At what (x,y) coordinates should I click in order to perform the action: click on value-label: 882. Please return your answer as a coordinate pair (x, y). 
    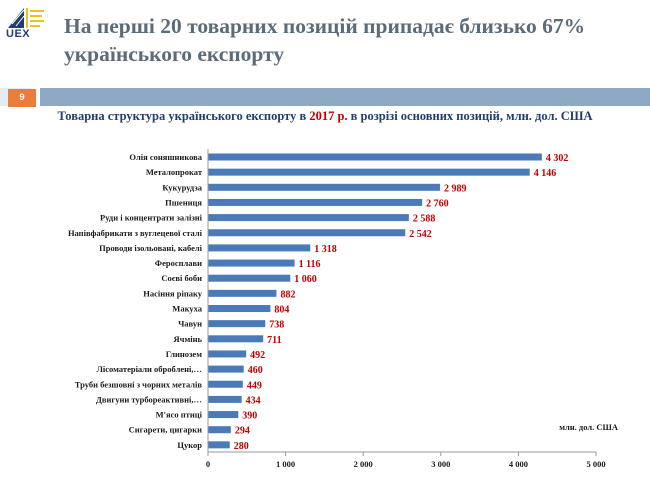
    Looking at the image, I should click on (287, 294).